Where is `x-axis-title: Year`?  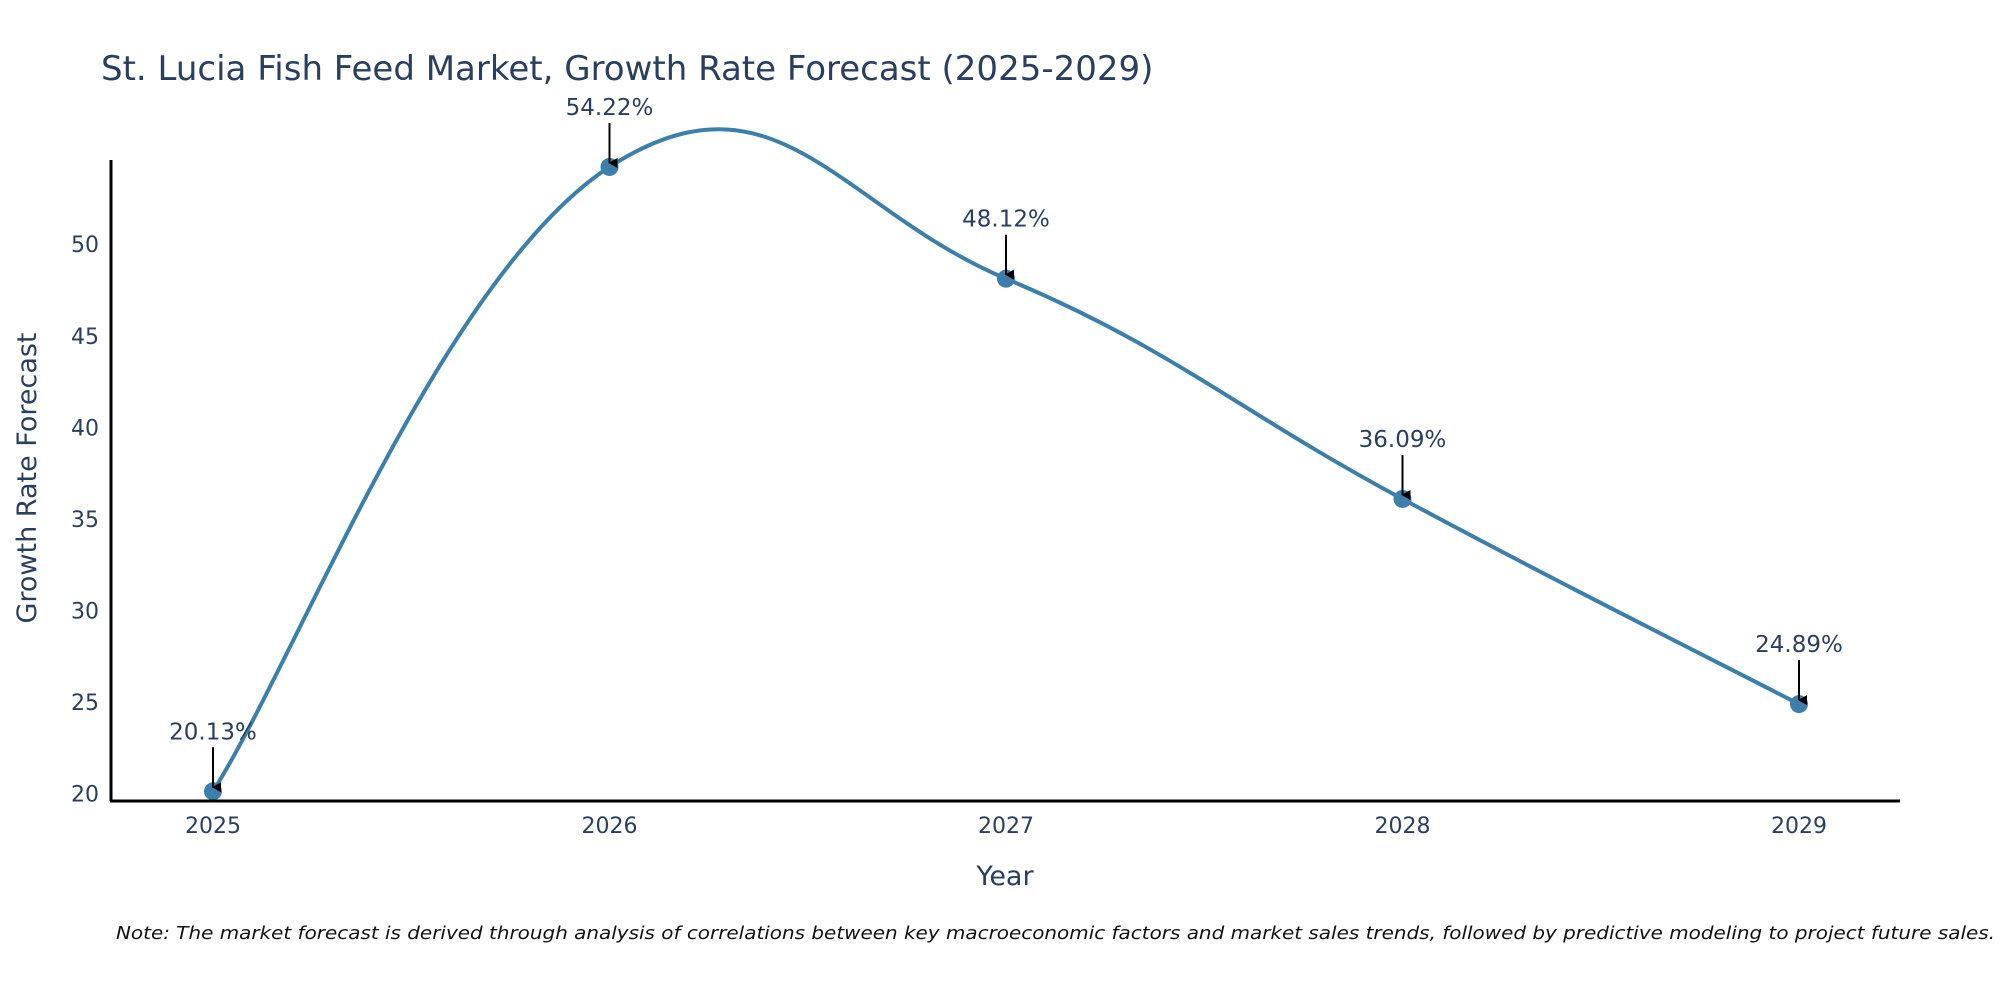 x-axis-title: Year is located at coordinates (1004, 876).